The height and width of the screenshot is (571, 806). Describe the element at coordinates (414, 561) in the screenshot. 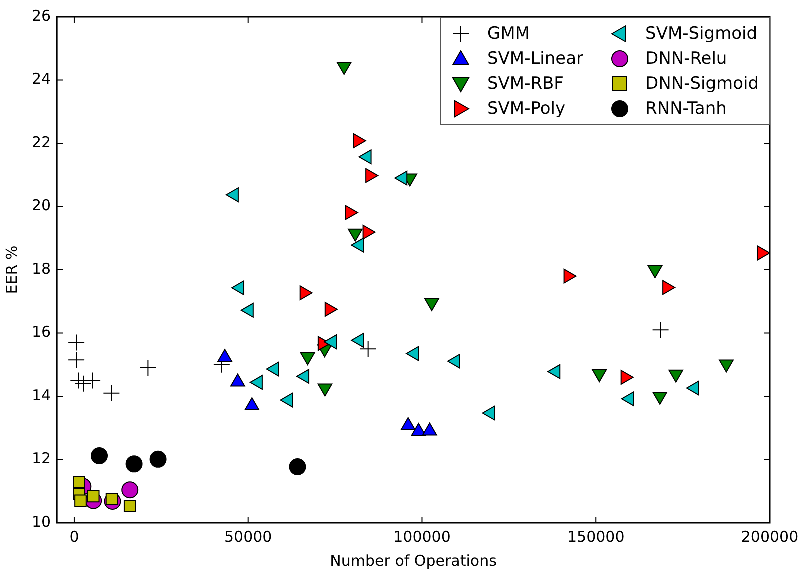

I see `x-axis-title: Number of Operations` at that location.